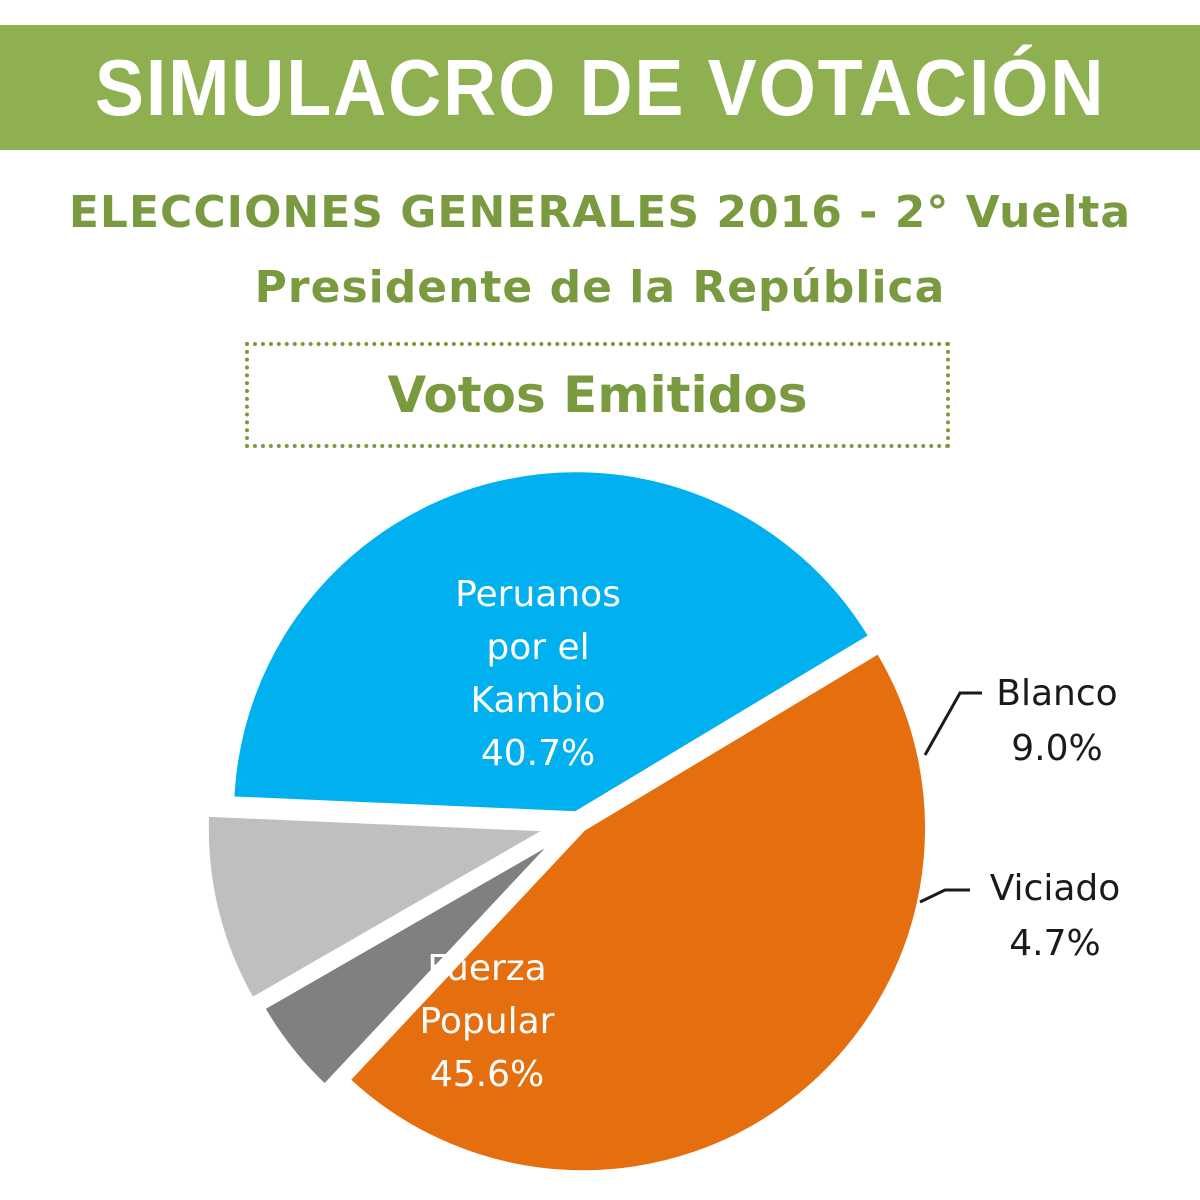 This screenshot has width=1200, height=1200. I want to click on pie-slice-viciado, so click(410, 962).